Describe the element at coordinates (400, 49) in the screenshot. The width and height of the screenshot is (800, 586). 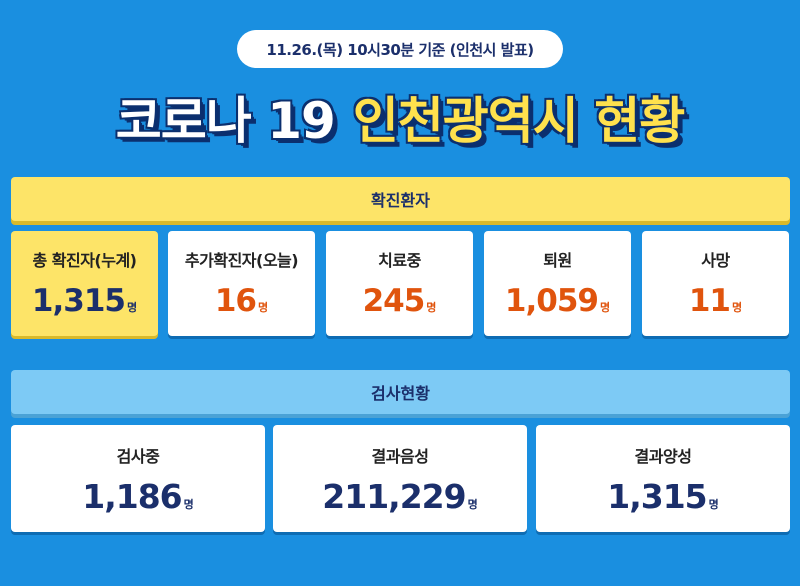
I see `date-notice: 11.26.(목) 10시30분 기준 (인천시 발표)` at that location.